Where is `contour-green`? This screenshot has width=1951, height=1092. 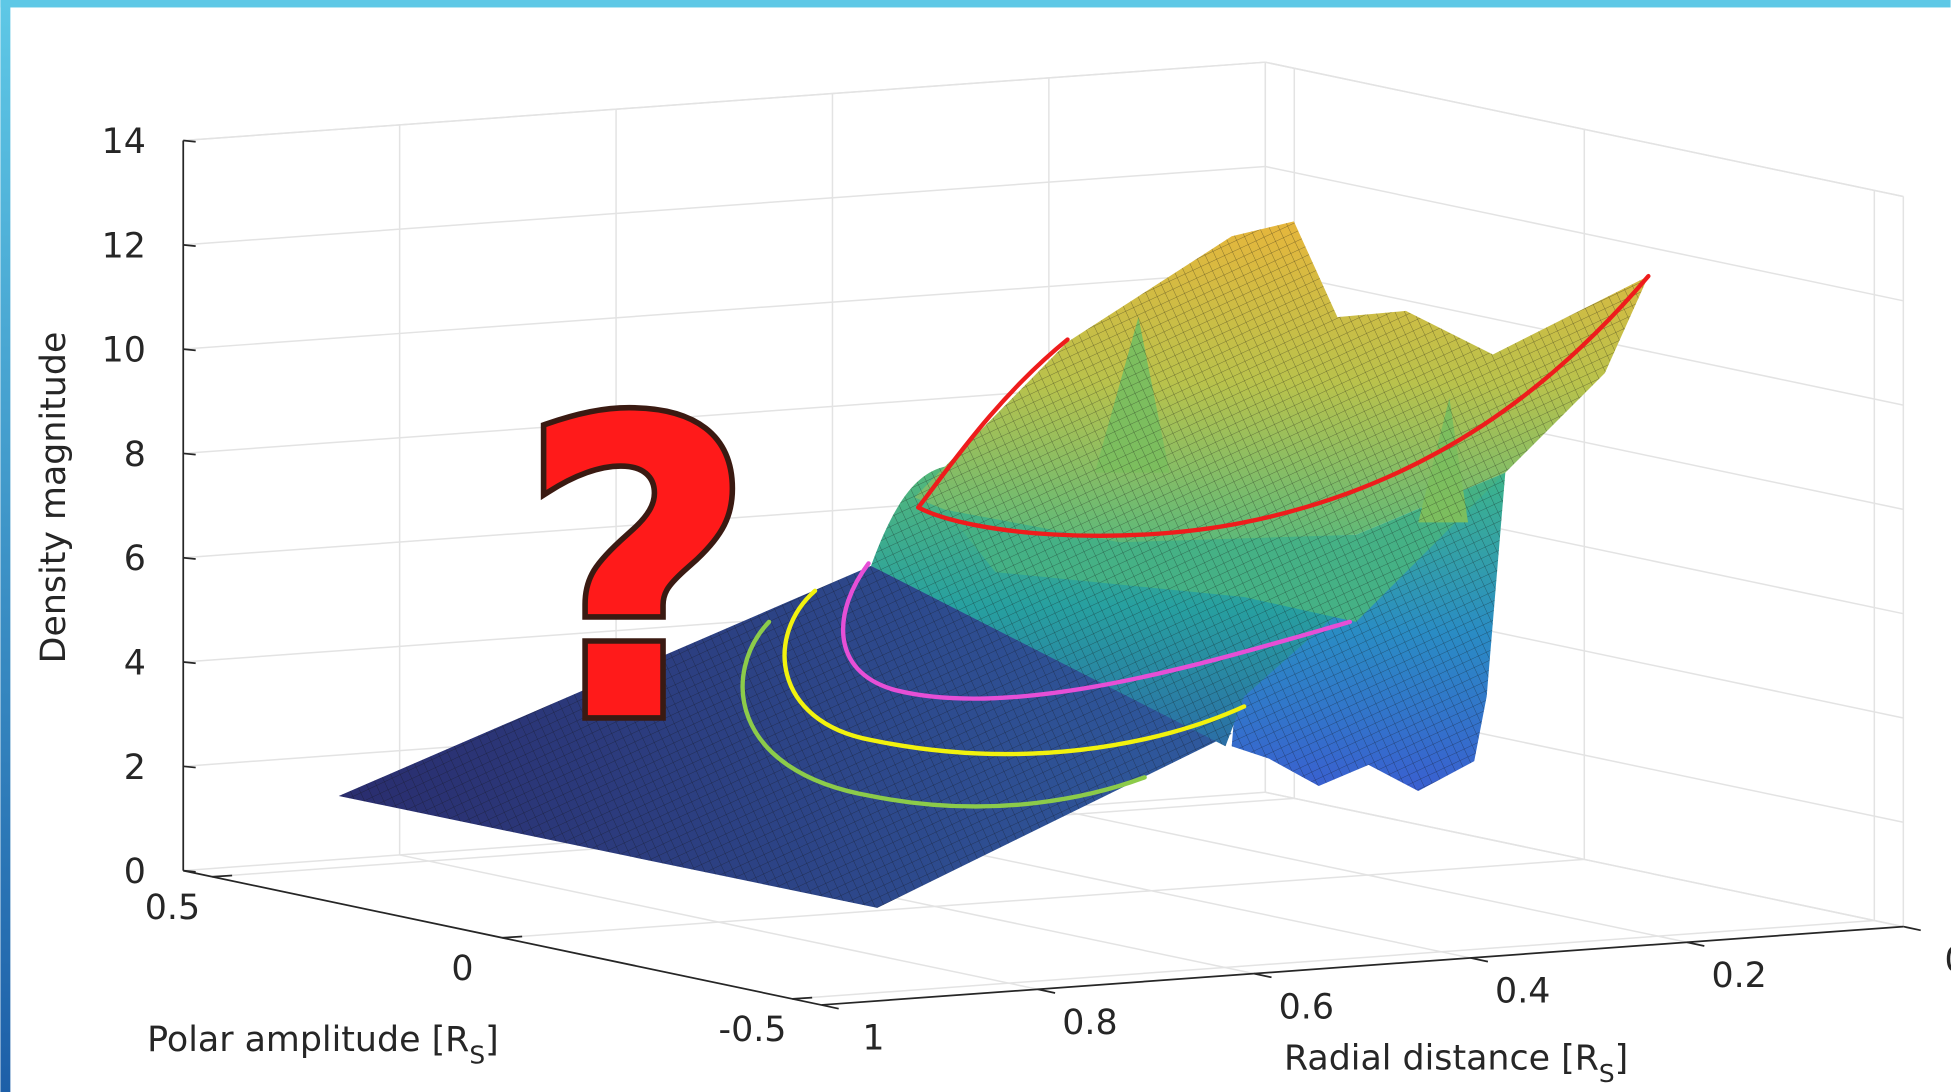 contour-green is located at coordinates (943, 714).